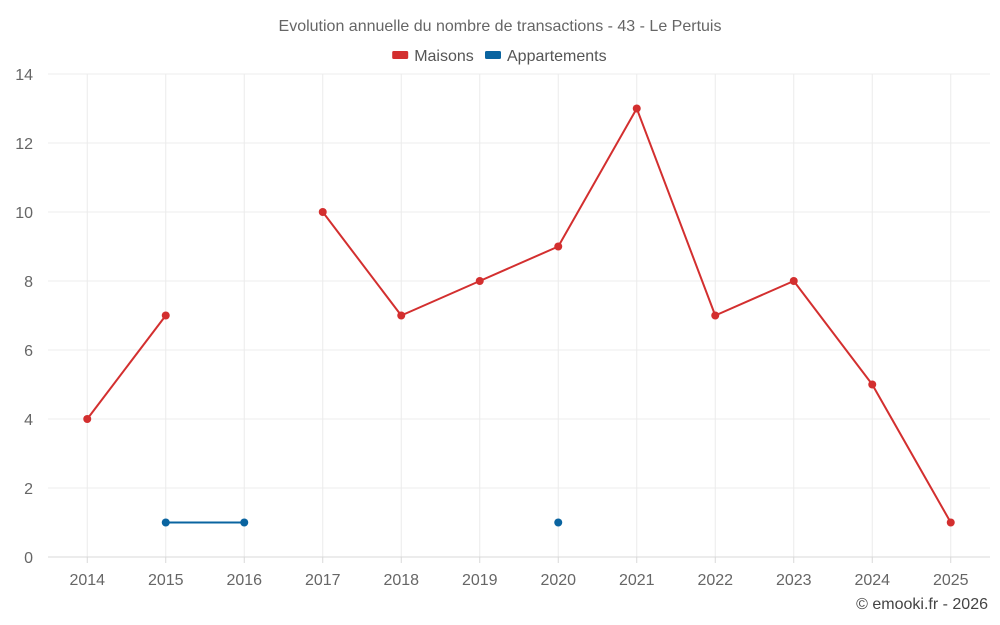 The height and width of the screenshot is (625, 1000). I want to click on x-tick-label: 2016, so click(244, 580).